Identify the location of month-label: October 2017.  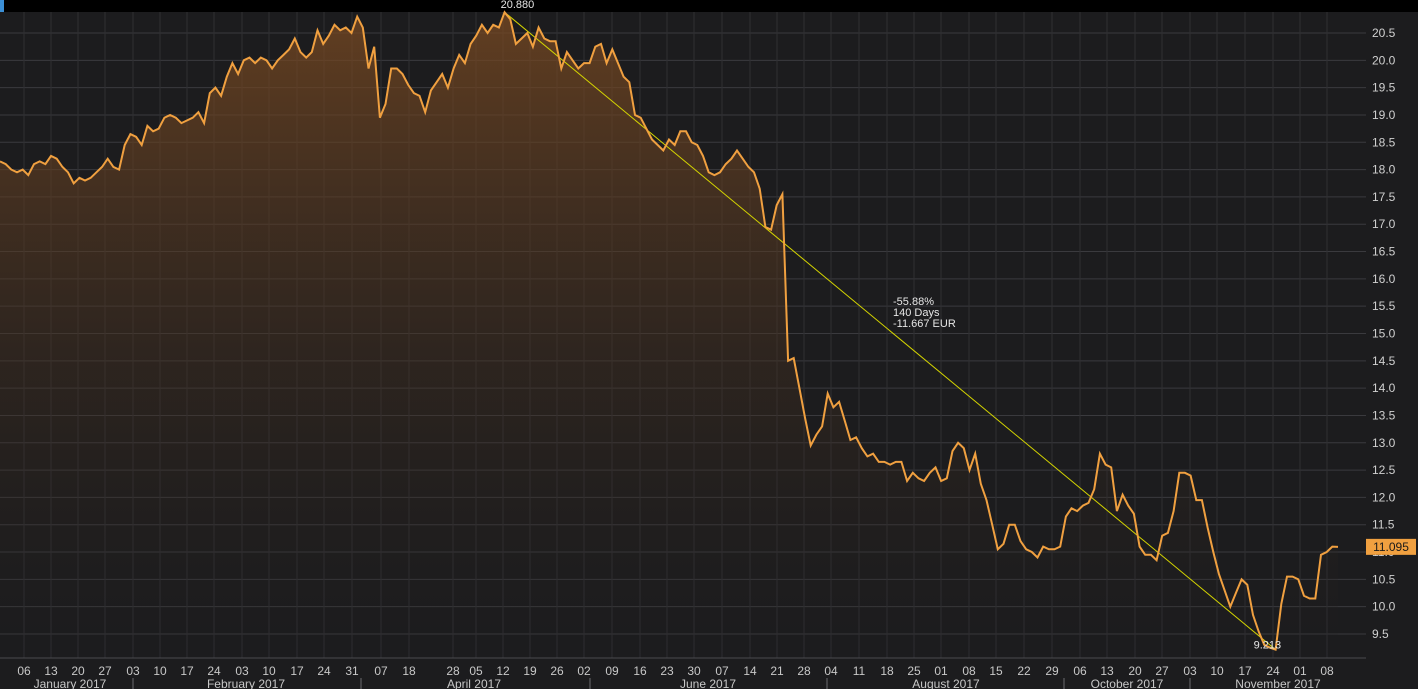
(1127, 683).